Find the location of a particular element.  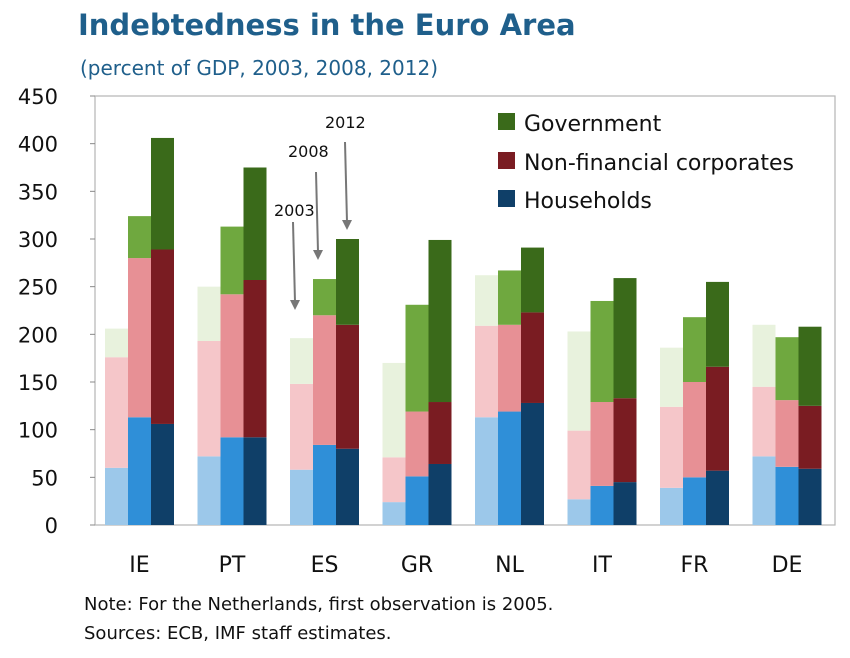

bar-fr-2012-households is located at coordinates (717, 497).